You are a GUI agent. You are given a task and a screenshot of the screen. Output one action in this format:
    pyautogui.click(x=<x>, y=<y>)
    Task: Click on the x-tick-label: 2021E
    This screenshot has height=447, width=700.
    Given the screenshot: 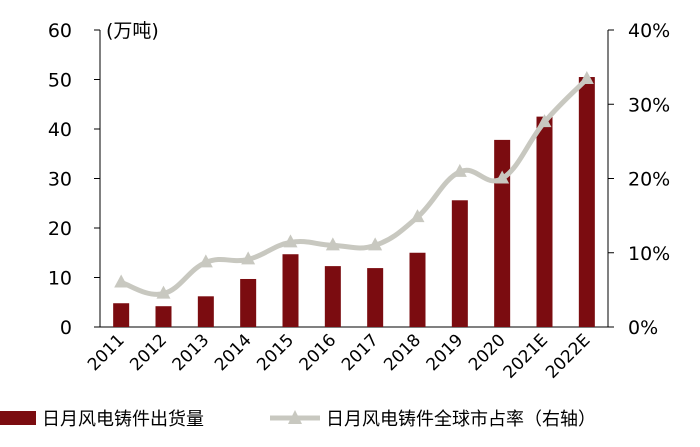 What is the action you would take?
    pyautogui.click(x=526, y=356)
    